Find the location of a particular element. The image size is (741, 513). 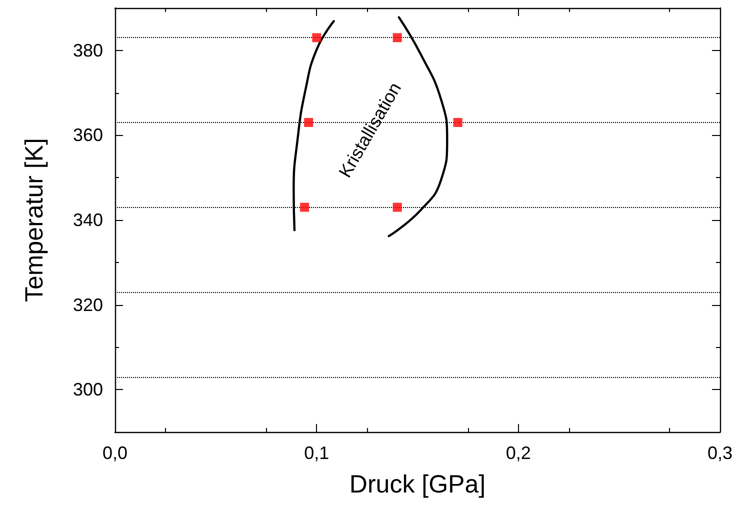

y-tick-label: 320 is located at coordinates (87, 304).